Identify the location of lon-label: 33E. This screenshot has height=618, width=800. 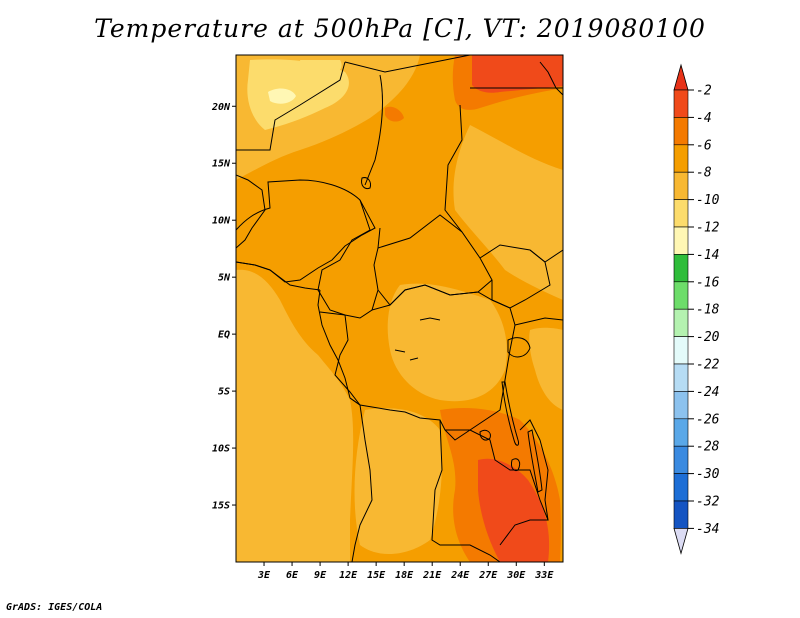
(544, 575).